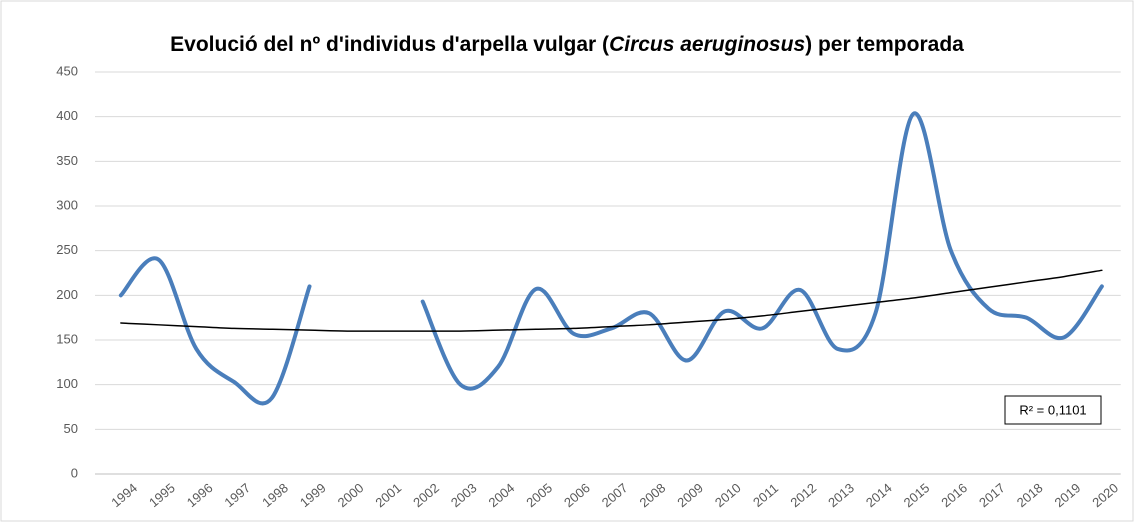  What do you see at coordinates (884, 44) in the screenshot?
I see `title-part: ) per temporada` at bounding box center [884, 44].